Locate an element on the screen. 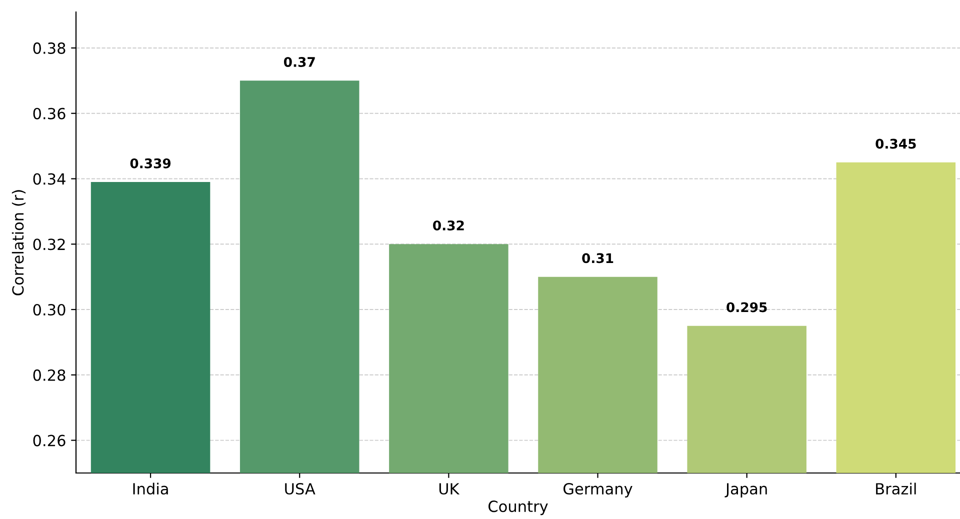 This screenshot has width=960, height=519. y-tick-label: 0.34 is located at coordinates (49, 179).